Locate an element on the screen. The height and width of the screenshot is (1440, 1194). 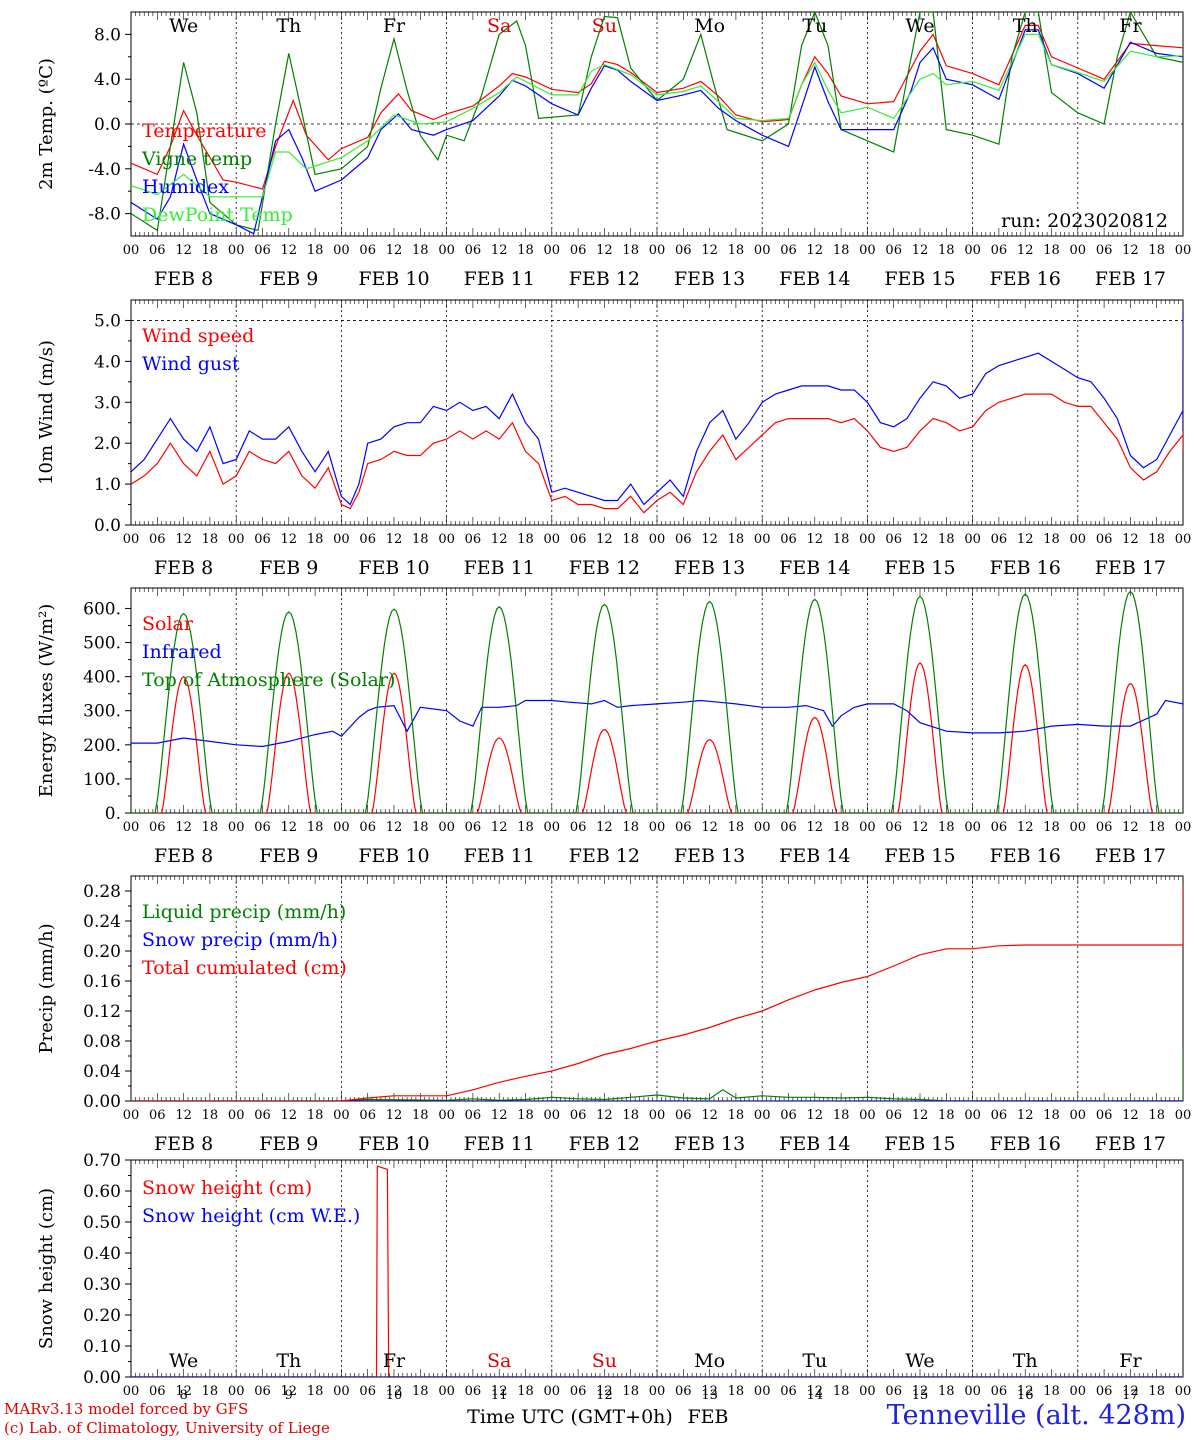
station-name: Tenneville (alt. 428m) is located at coordinates (1036, 1415).